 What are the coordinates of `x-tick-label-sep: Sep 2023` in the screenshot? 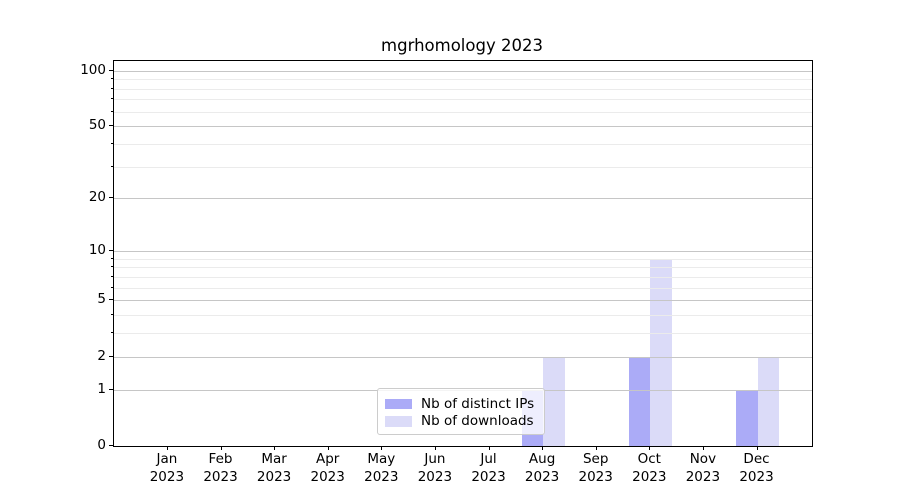 It's located at (595, 468).